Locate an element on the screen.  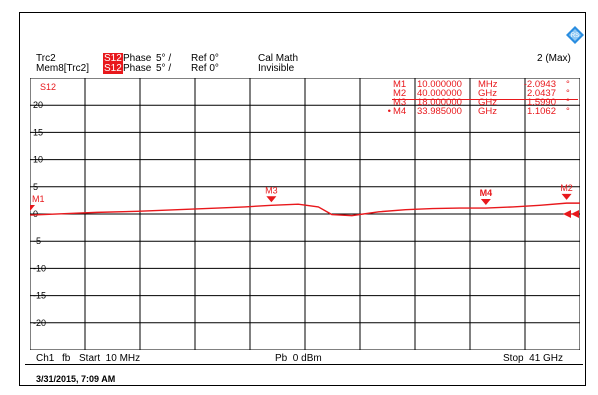
plot-markers: M1 M2 M3 M4 is located at coordinates (304, 200).